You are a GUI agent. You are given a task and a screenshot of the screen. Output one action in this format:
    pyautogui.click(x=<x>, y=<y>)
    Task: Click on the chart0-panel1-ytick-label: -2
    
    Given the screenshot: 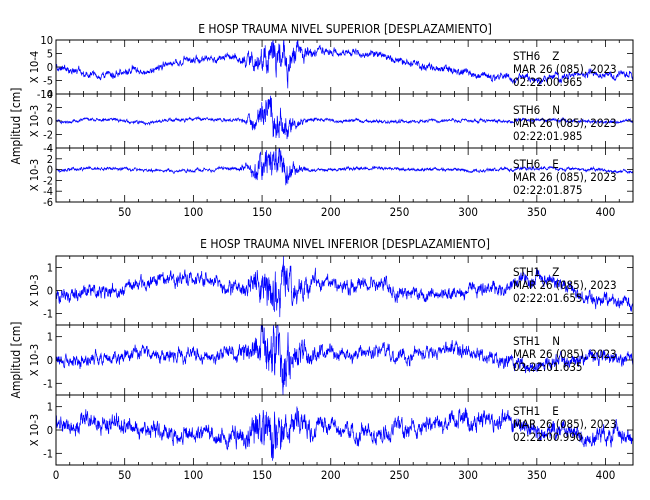 What is the action you would take?
    pyautogui.click(x=48, y=135)
    